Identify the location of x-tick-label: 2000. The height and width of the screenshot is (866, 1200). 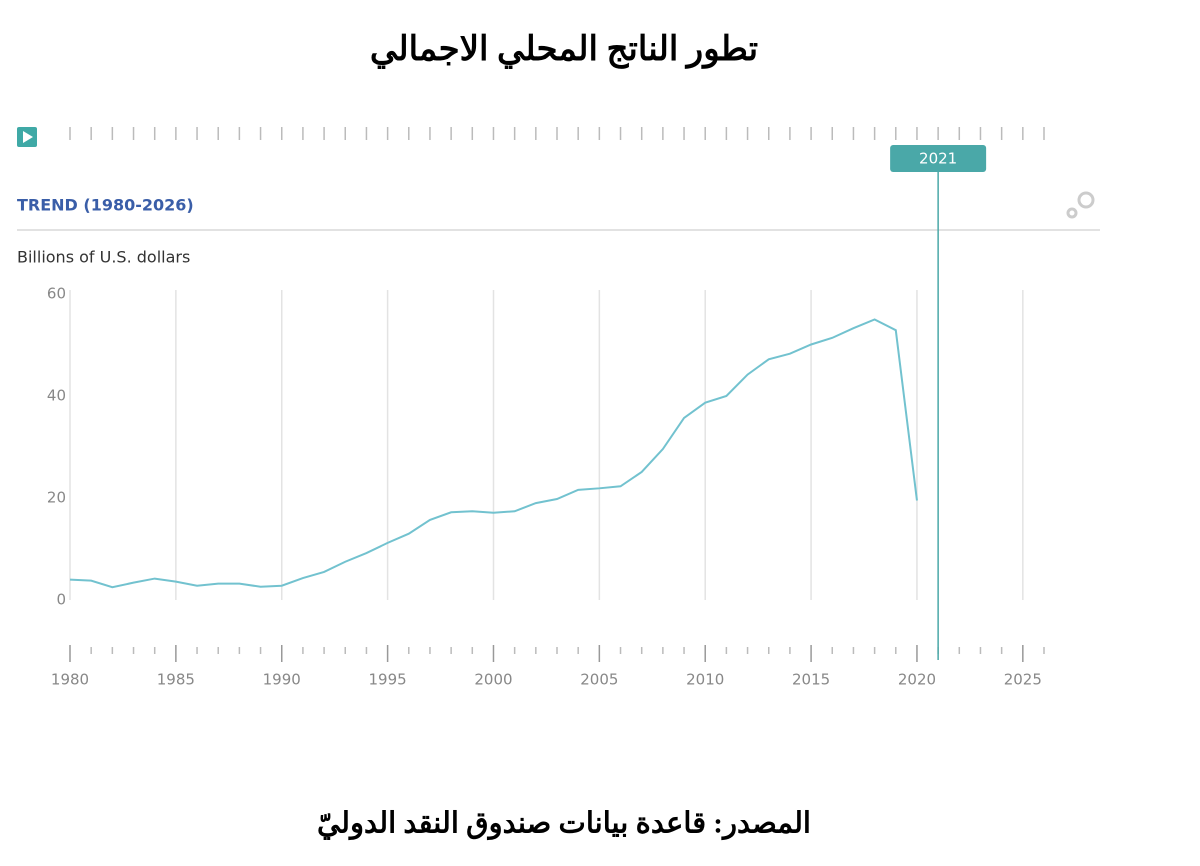
(493, 680).